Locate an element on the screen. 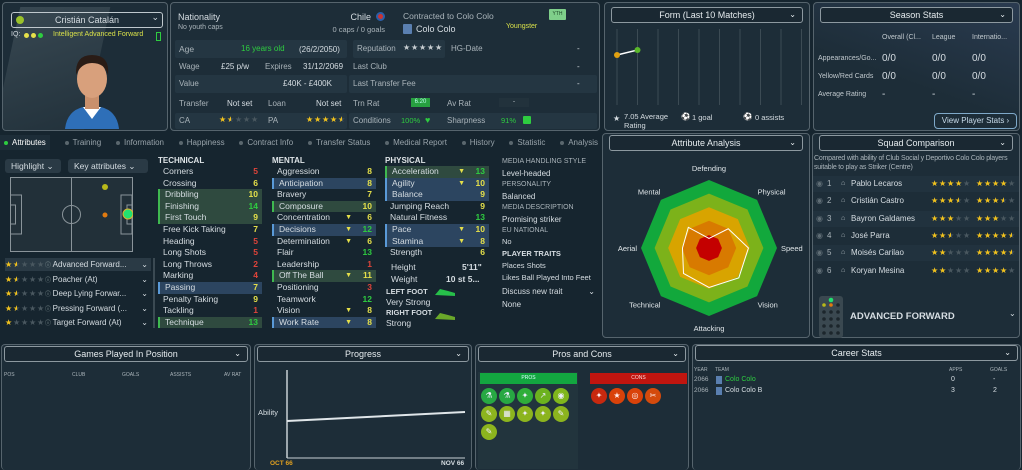 The width and height of the screenshot is (1022, 470). career-team: Colo Colo B is located at coordinates (744, 390).